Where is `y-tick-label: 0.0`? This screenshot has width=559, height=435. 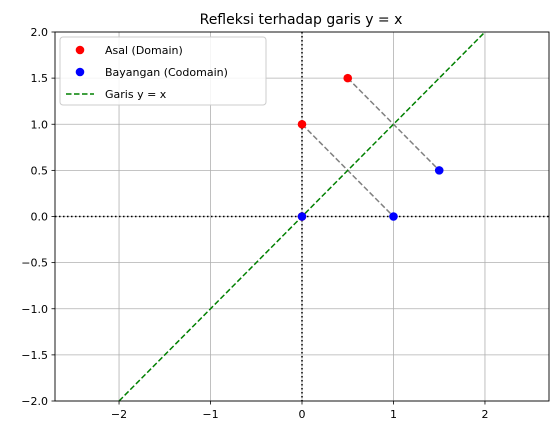 y-tick-label: 0.0 is located at coordinates (40, 217).